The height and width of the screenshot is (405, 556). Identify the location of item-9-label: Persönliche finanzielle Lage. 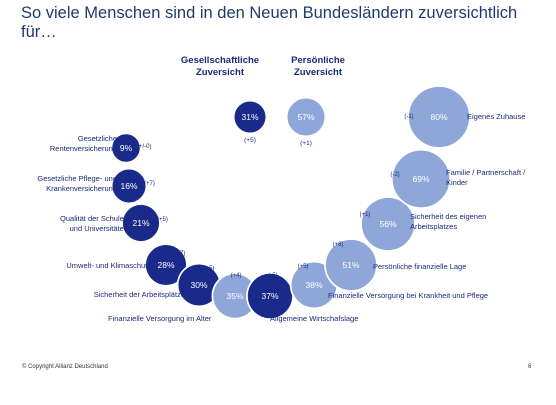
(419, 266).